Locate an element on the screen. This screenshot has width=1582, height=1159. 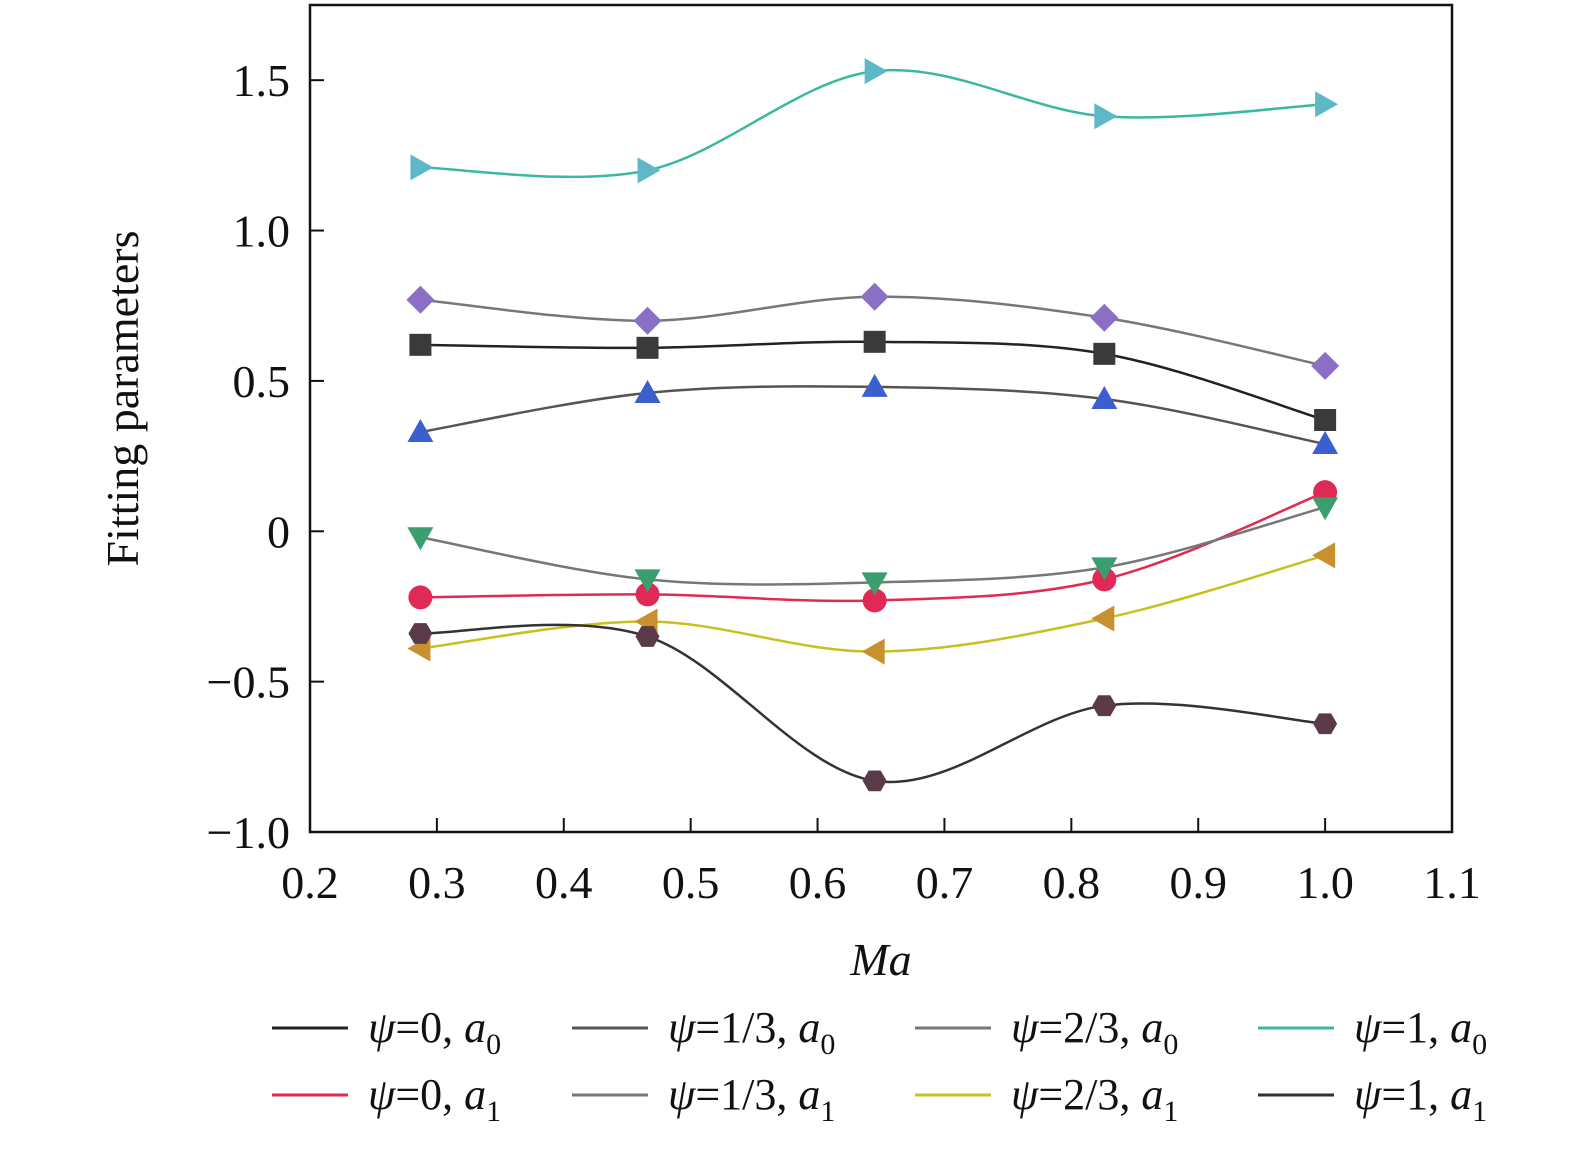
legend-label: ψ=1/3, a1 is located at coordinates (751, 1099).